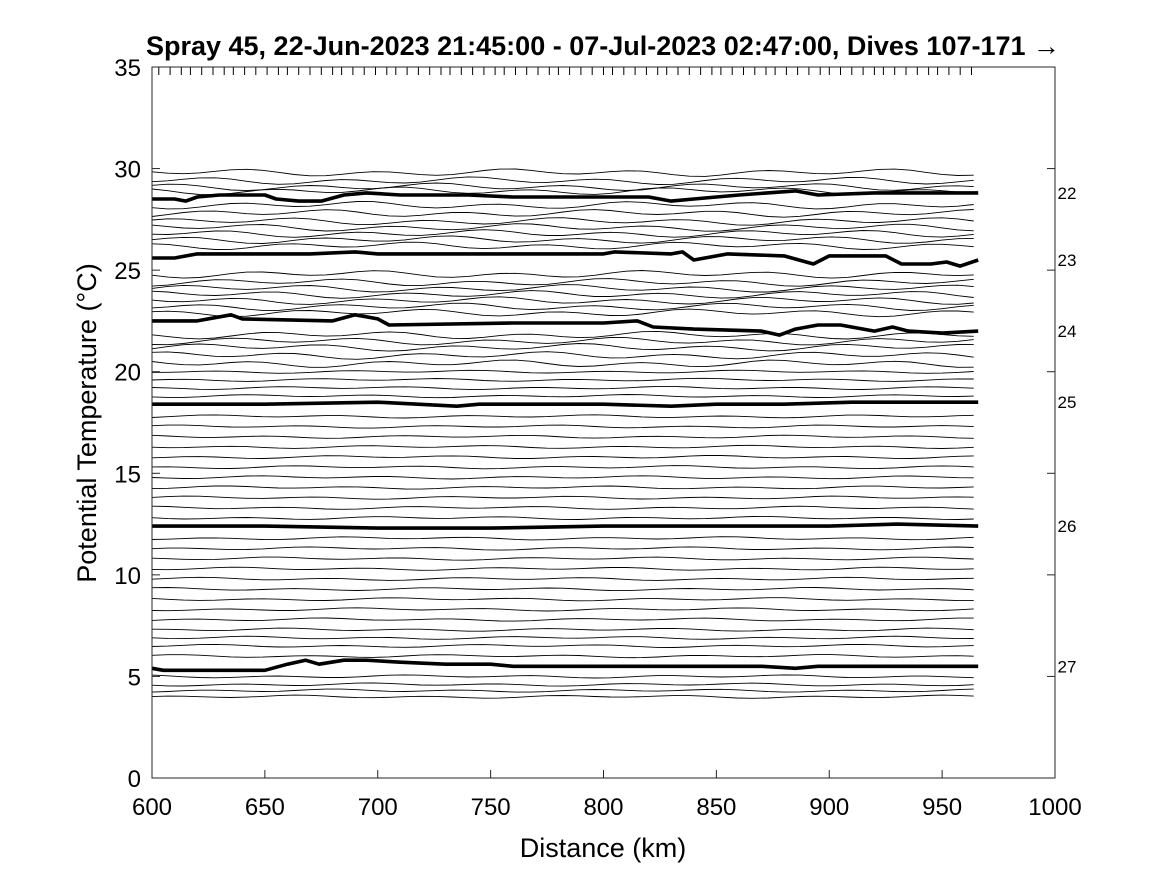 This screenshot has height=875, width=1167. I want to click on y-axis-label: Potential Temperature (°C), so click(87, 422).